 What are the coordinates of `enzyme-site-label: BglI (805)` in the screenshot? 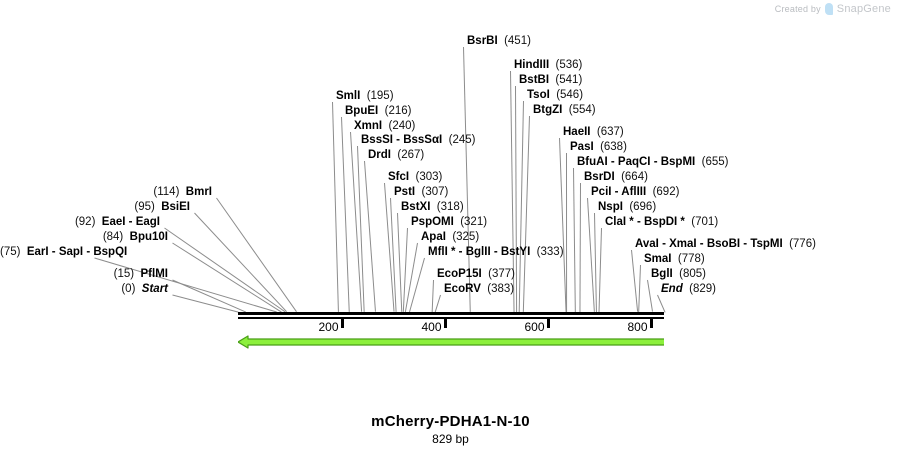 It's located at (678, 274).